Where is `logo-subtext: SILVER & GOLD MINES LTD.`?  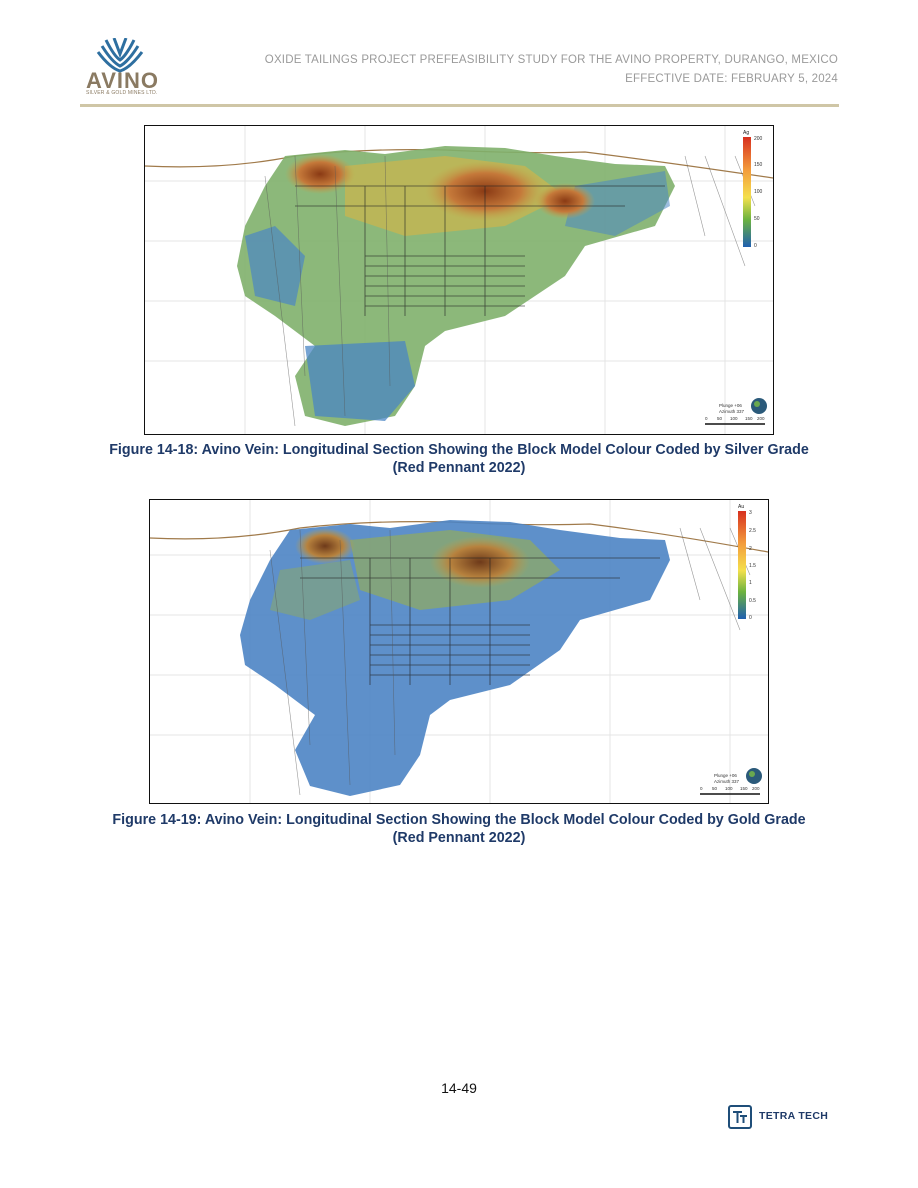
logo-subtext: SILVER & GOLD MINES LTD. is located at coordinates (122, 93).